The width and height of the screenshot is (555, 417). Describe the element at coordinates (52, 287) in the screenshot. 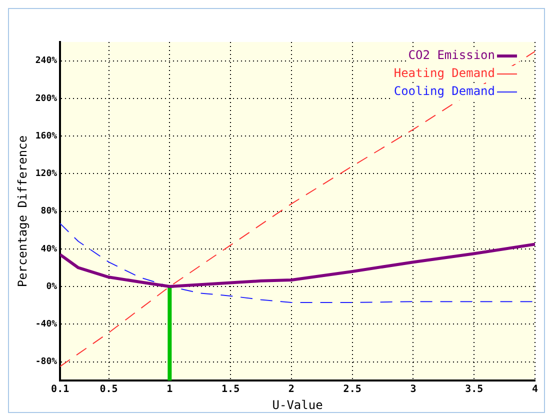

I see `y-tick-label: 0%` at that location.